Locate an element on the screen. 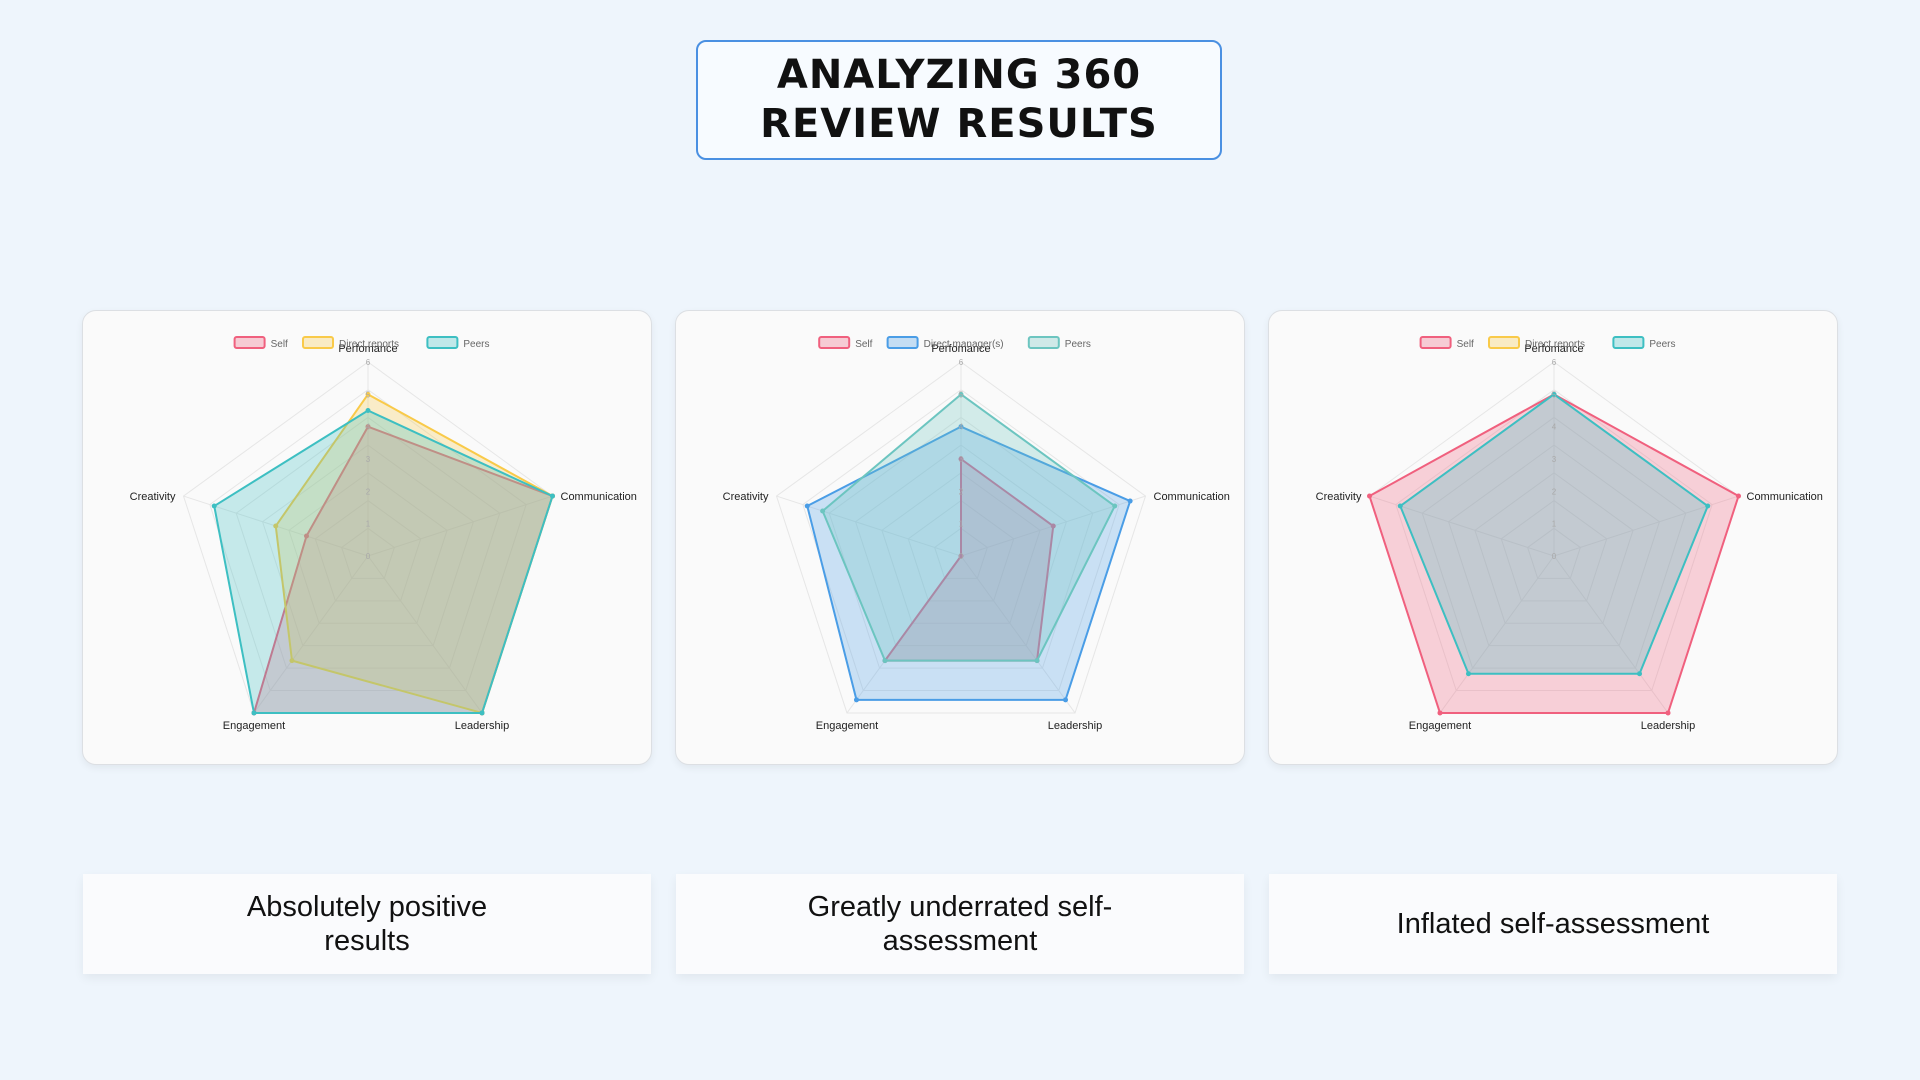 The width and height of the screenshot is (1920, 1080). tick-label: 5 is located at coordinates (1554, 394).